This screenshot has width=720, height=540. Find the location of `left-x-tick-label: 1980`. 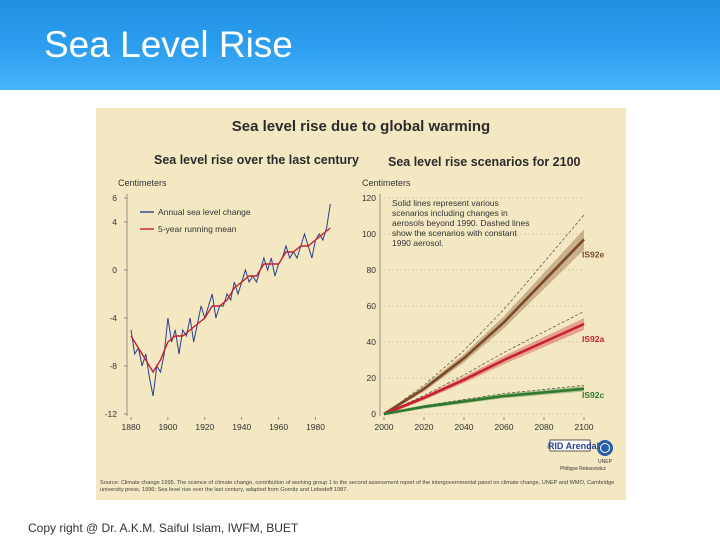

left-x-tick-label: 1980 is located at coordinates (315, 427).